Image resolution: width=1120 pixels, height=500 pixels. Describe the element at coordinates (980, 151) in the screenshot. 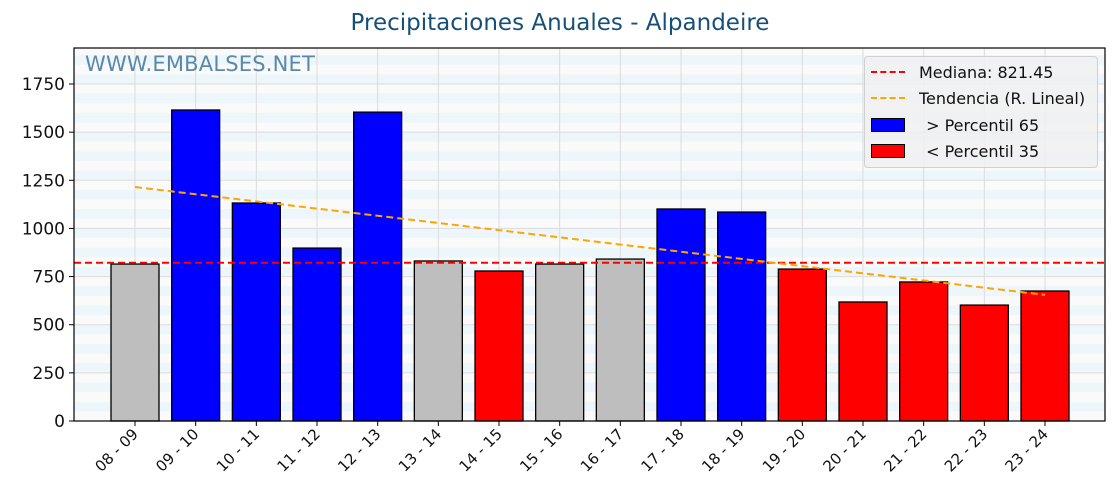

I see `legend-label: < Percentil 35` at that location.